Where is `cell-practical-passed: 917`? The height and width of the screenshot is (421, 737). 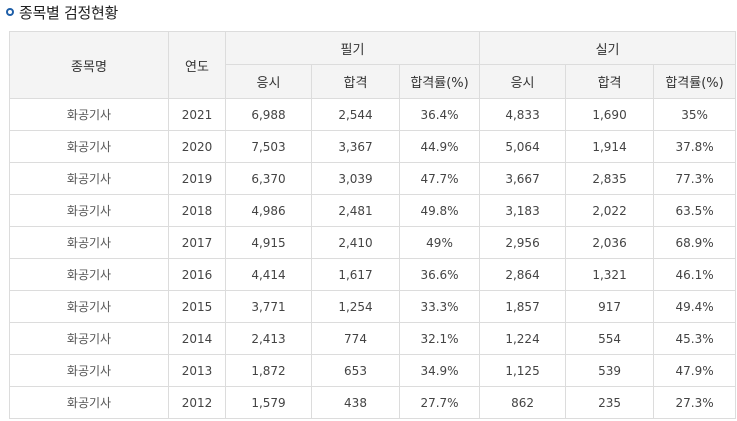 cell-practical-passed: 917 is located at coordinates (610, 306).